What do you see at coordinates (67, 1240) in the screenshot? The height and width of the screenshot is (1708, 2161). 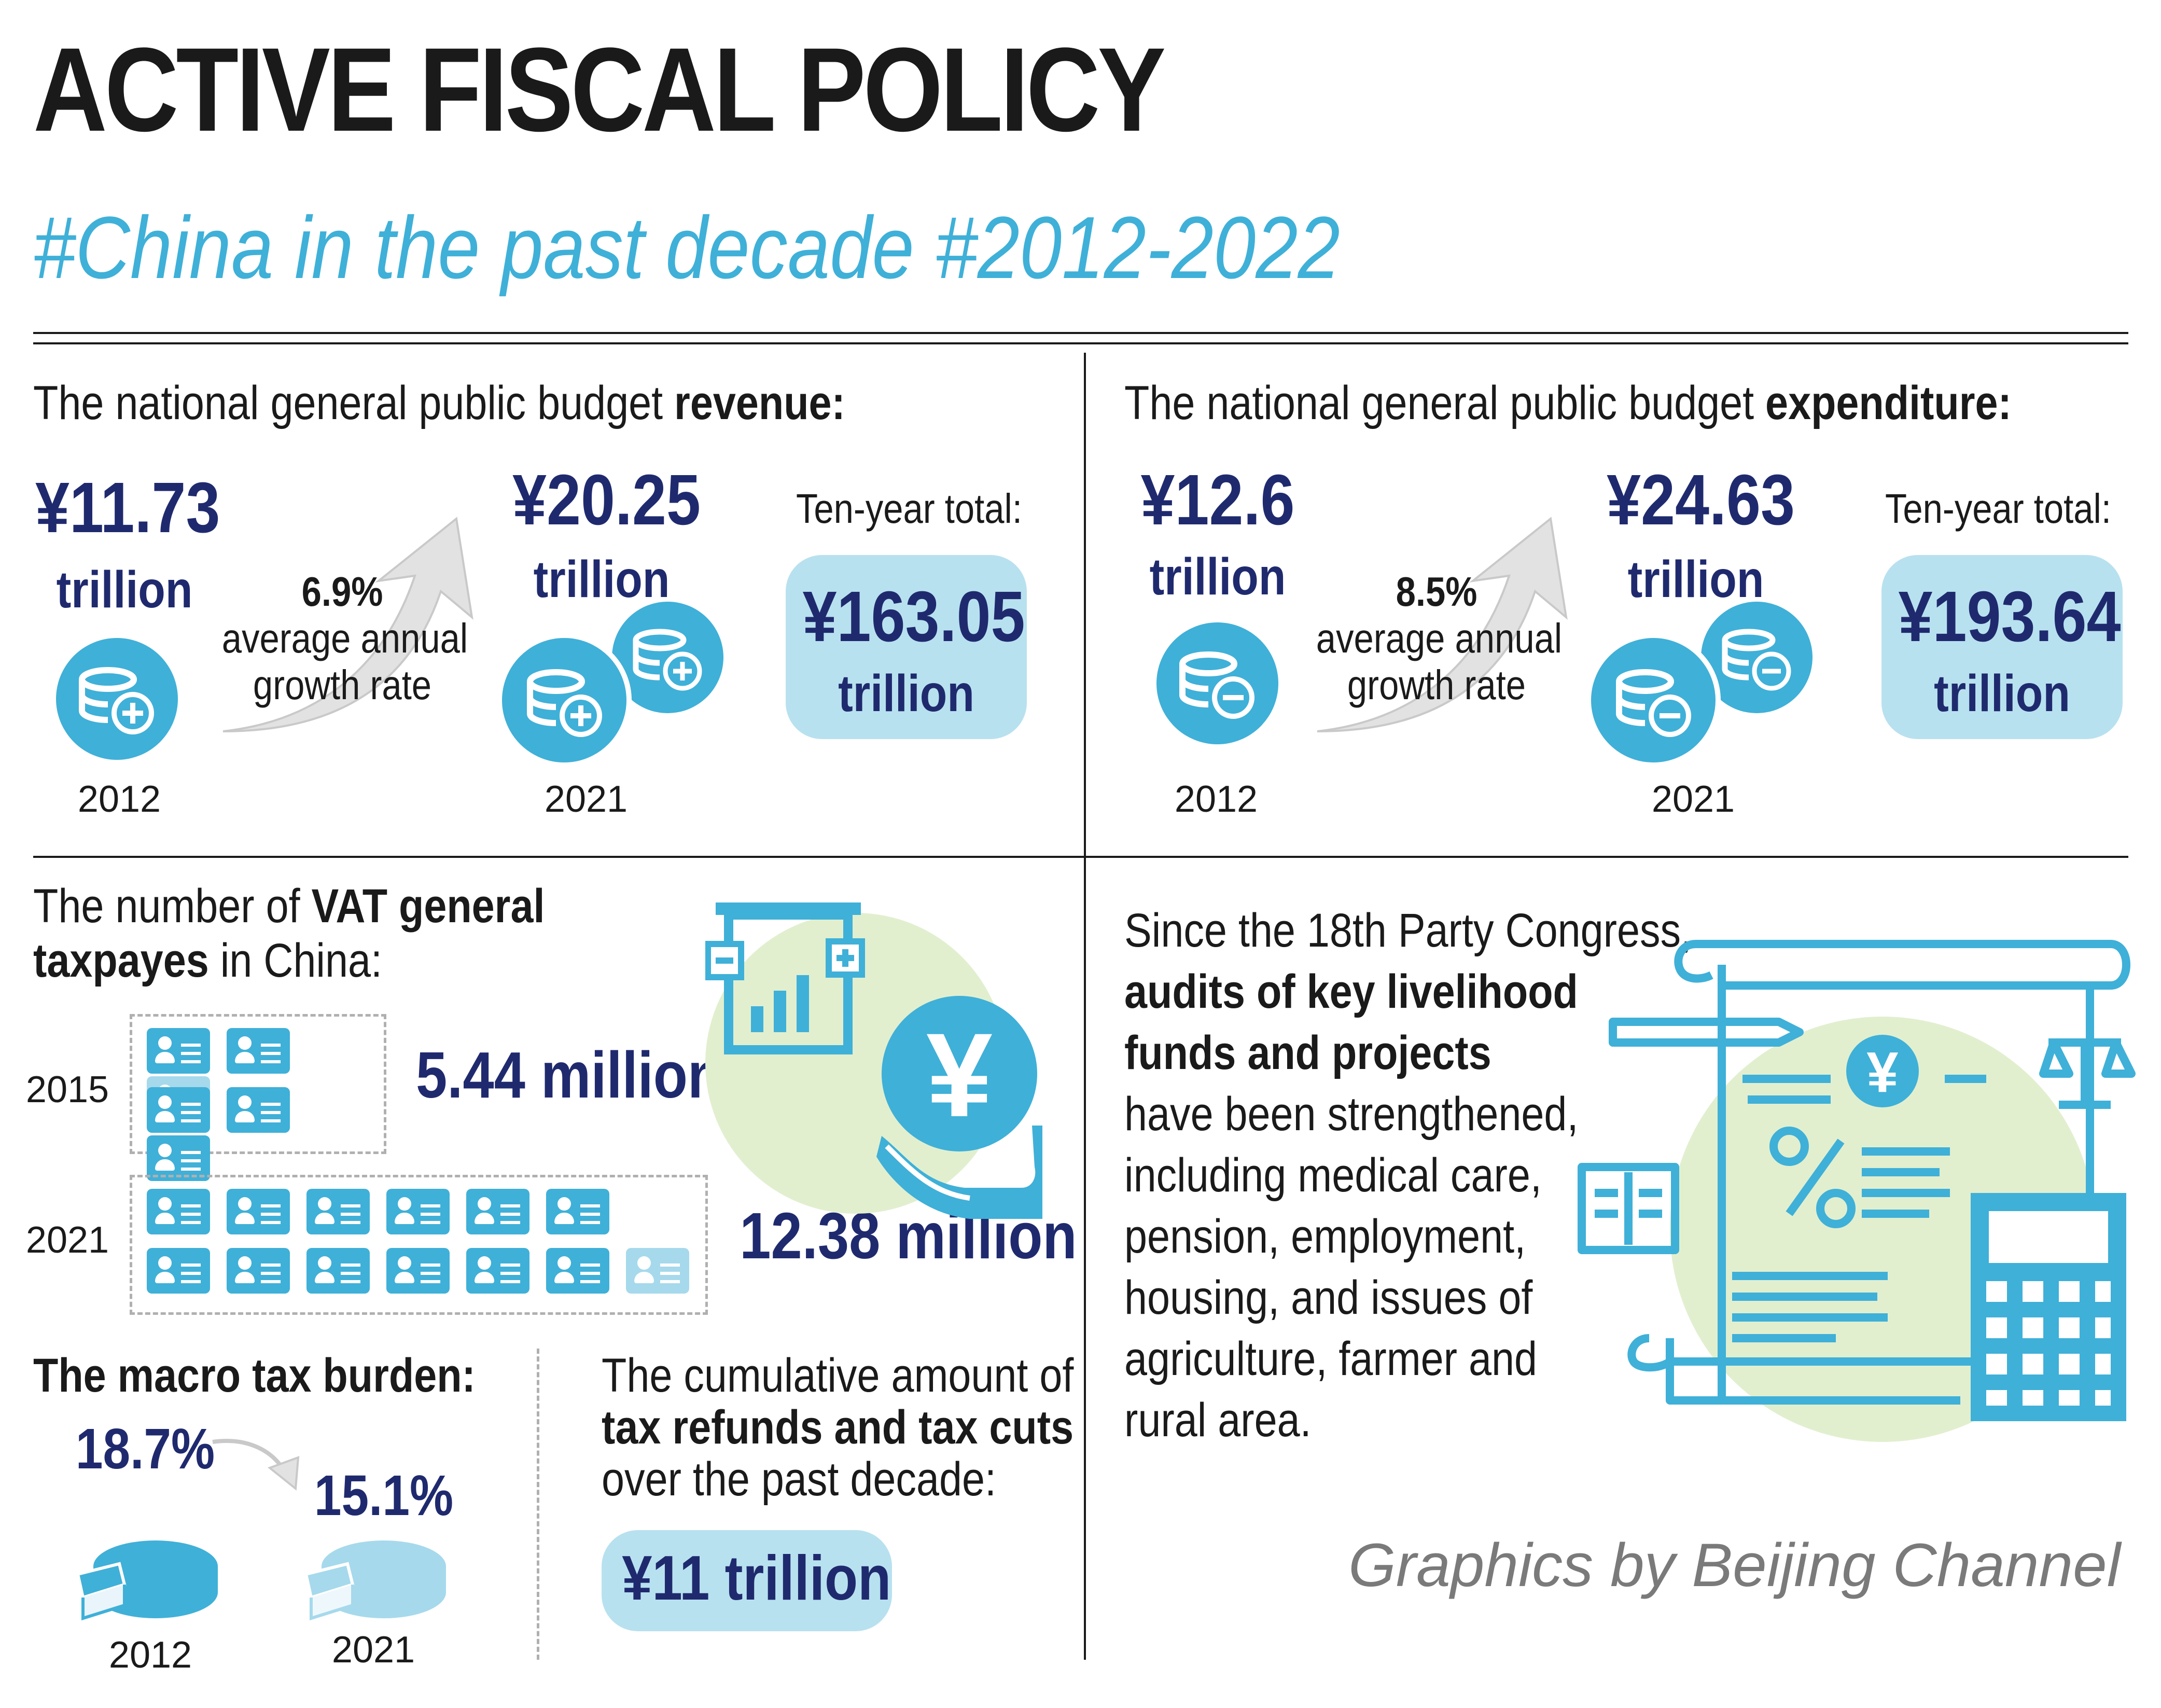 I see `vat-2021-year: 2021` at bounding box center [67, 1240].